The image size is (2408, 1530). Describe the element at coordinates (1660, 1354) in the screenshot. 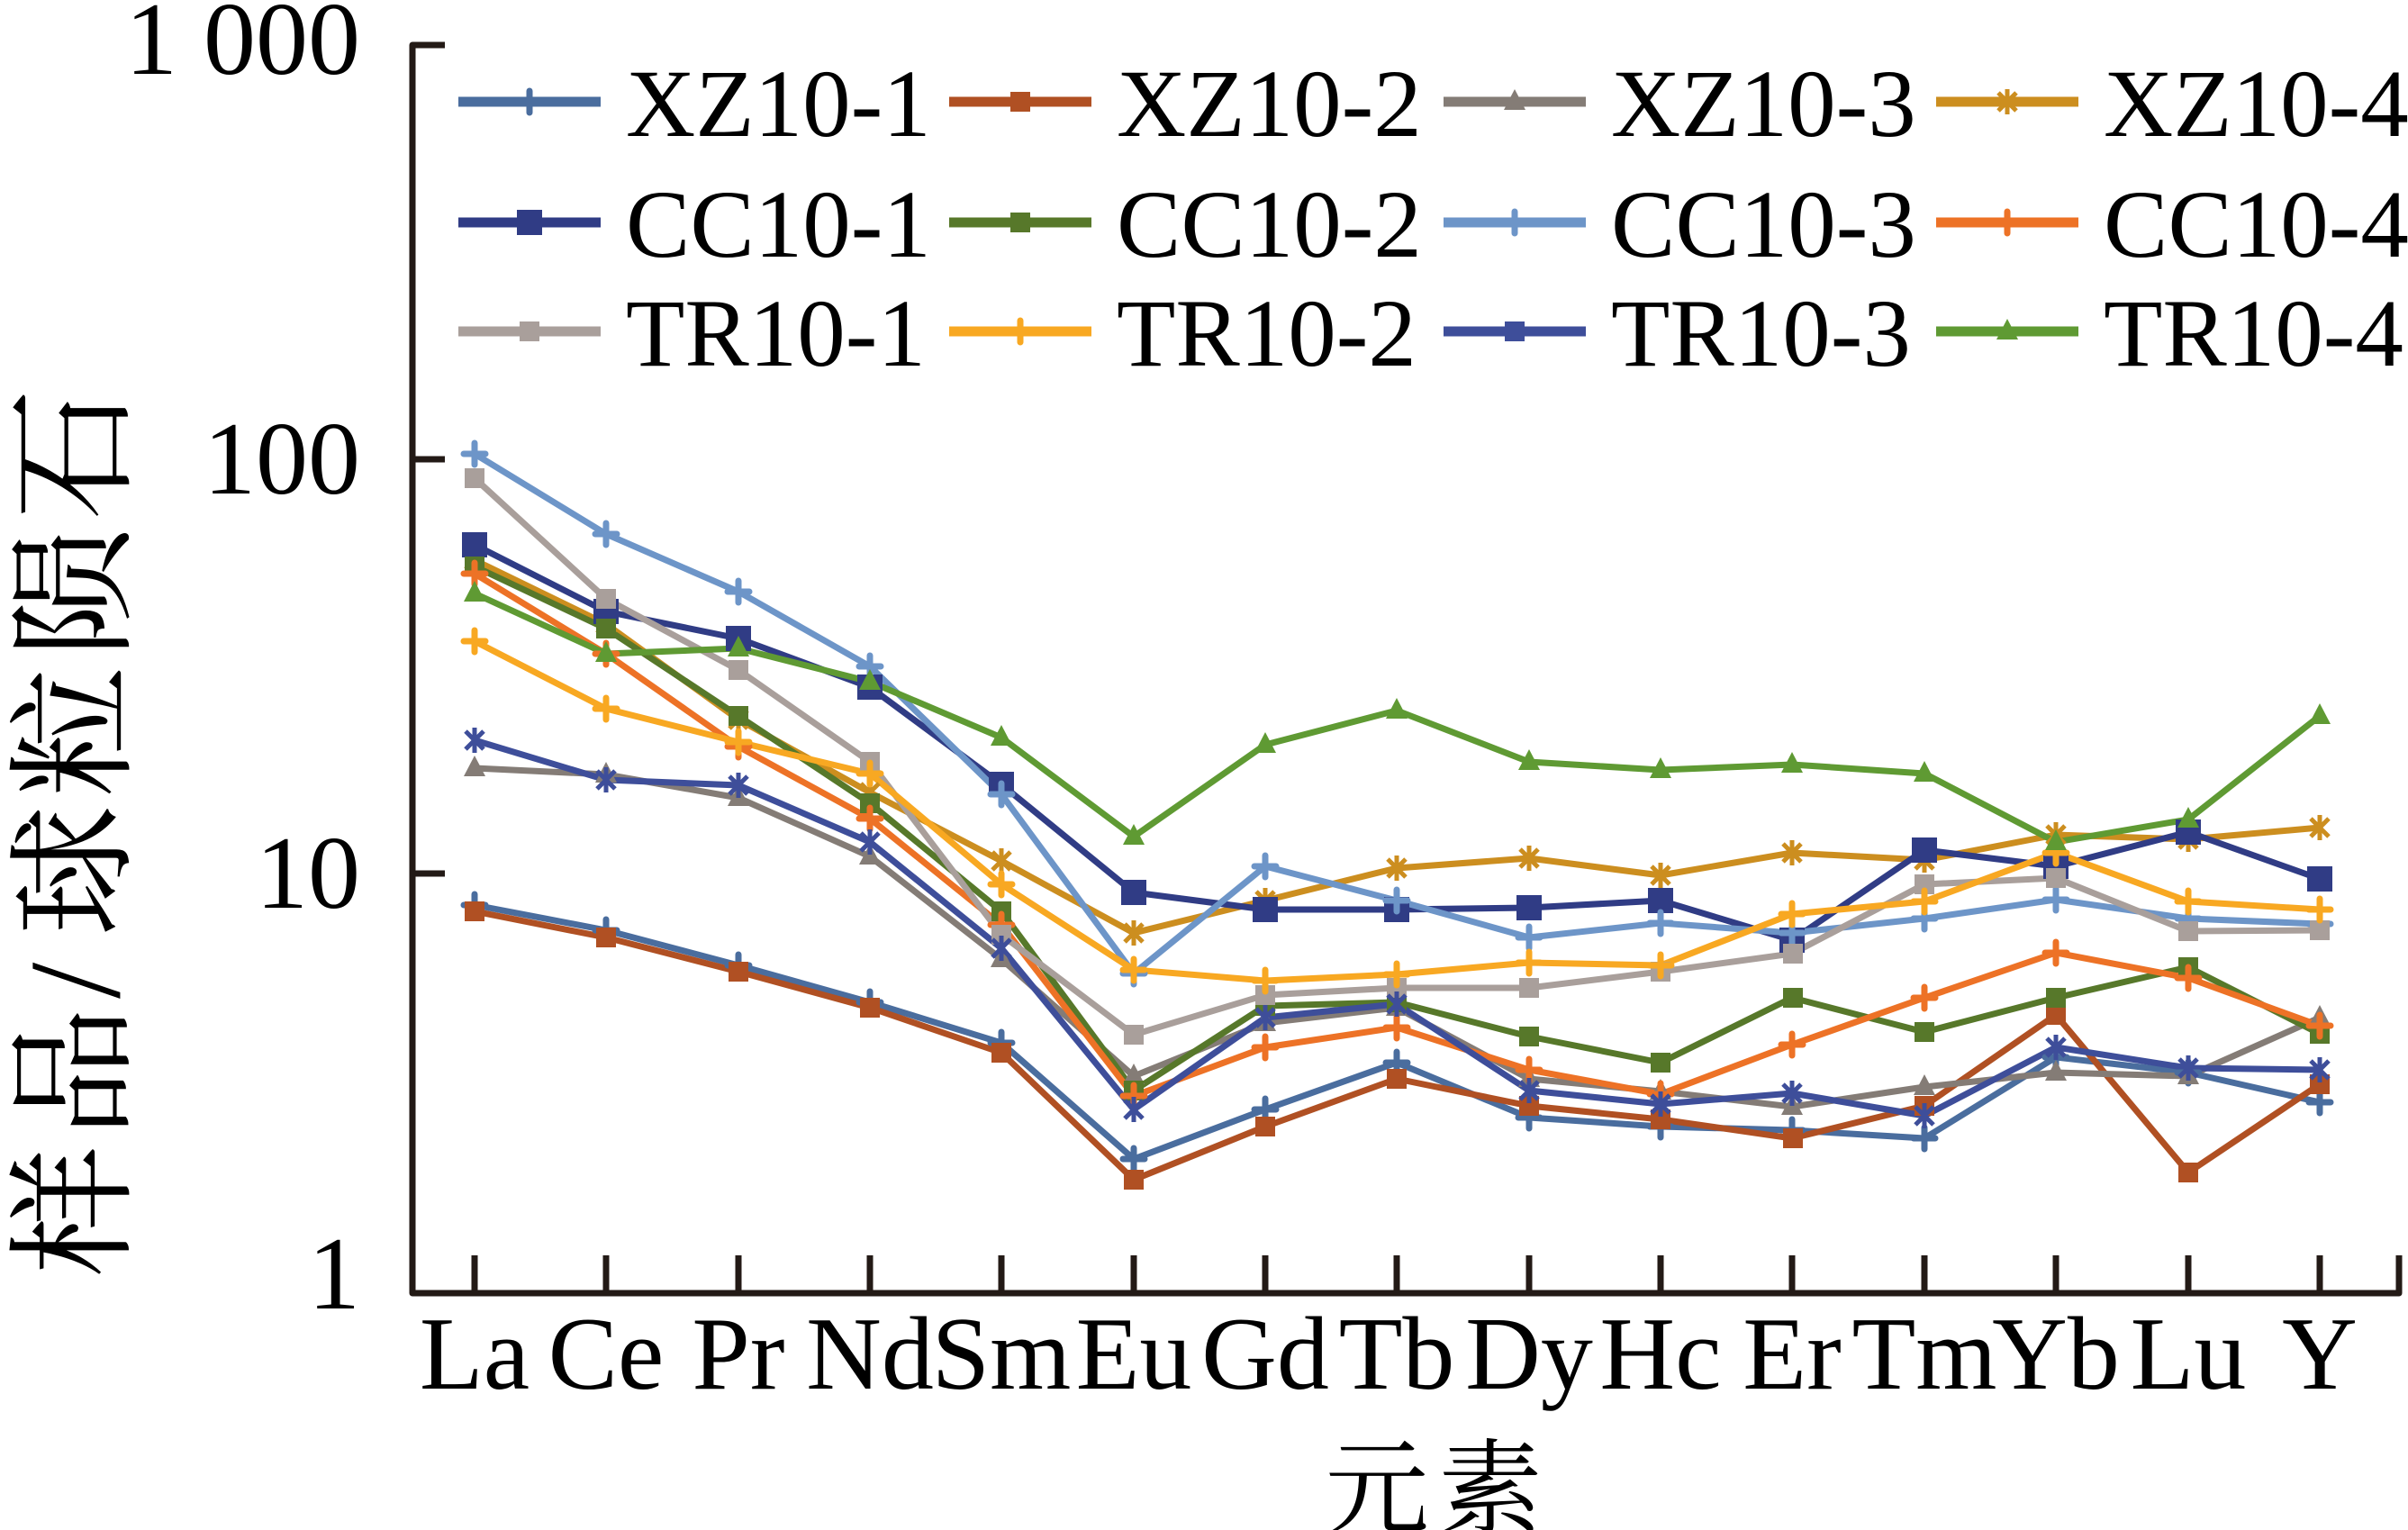

I see `svg-text: Hc` at that location.